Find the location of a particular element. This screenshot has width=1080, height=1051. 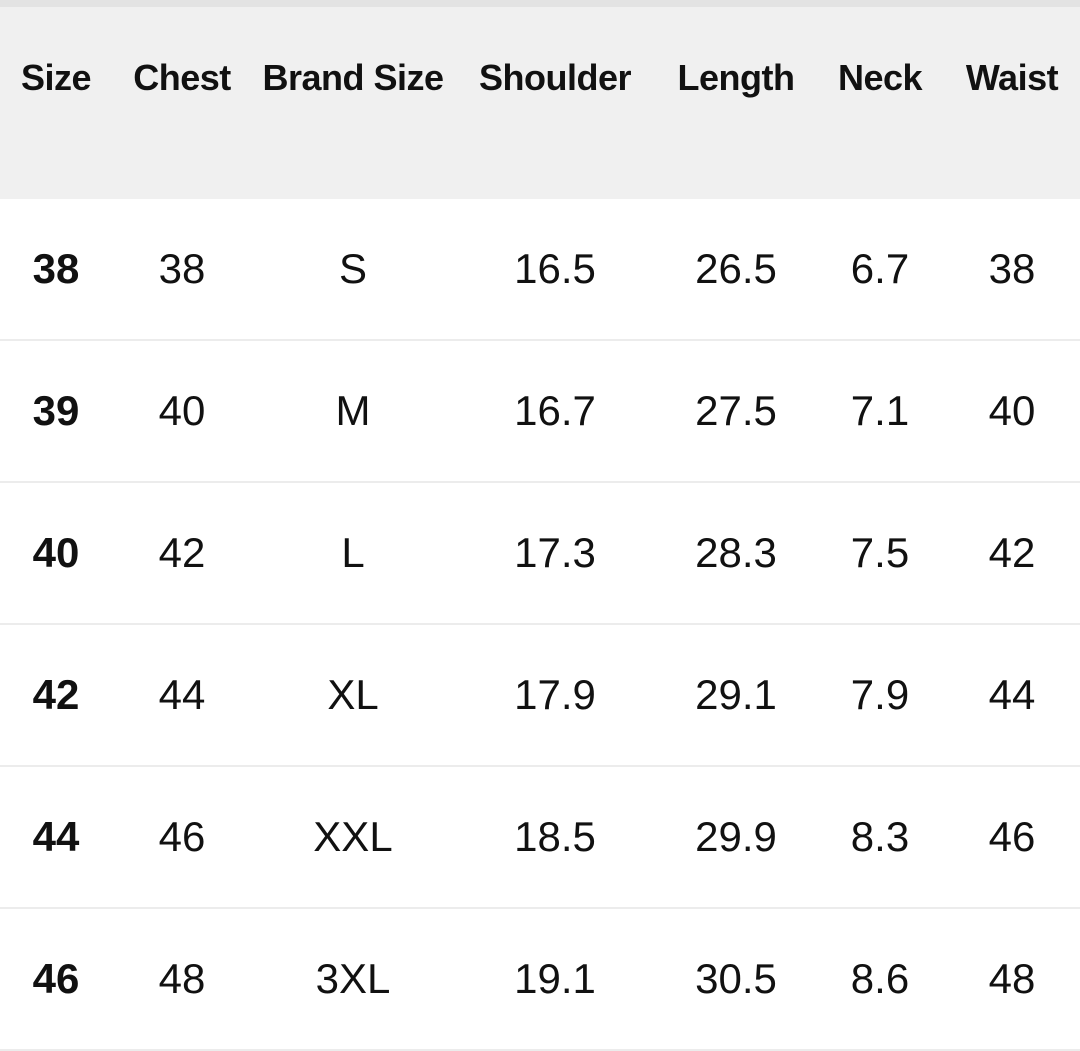

cell-shoulder: 16.5 is located at coordinates (555, 268).